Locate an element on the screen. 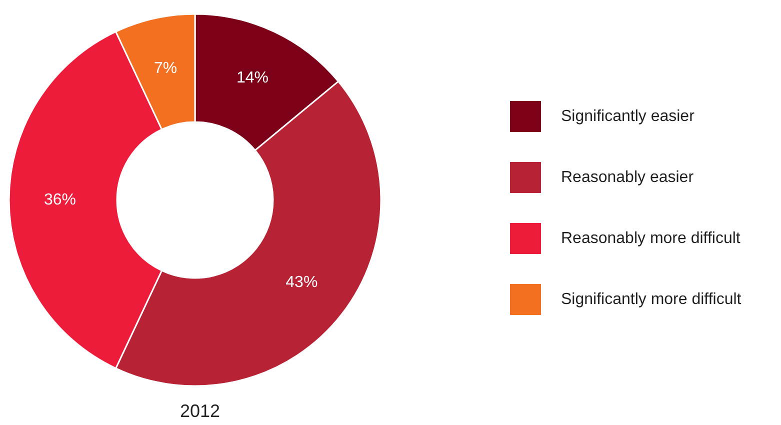 The width and height of the screenshot is (781, 425). data-label: 7% is located at coordinates (166, 68).